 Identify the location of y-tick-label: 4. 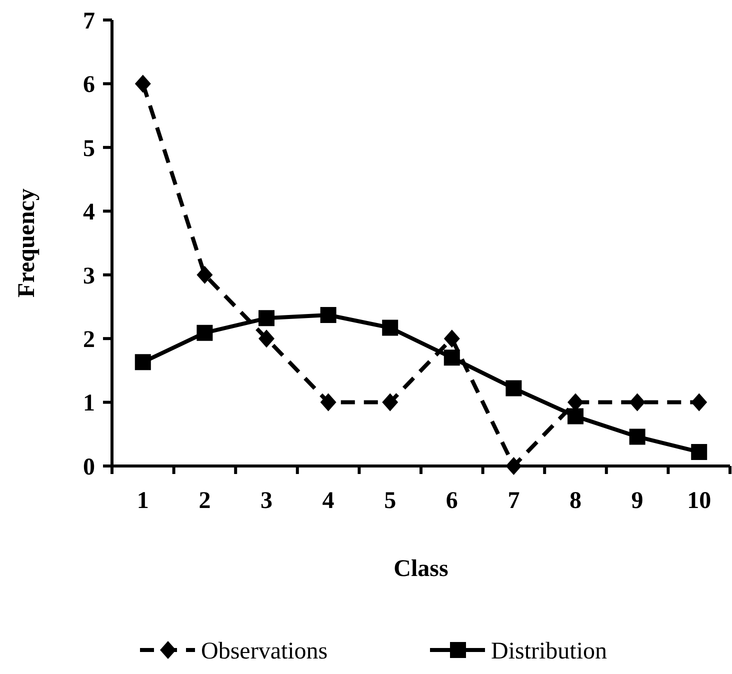
(89, 213).